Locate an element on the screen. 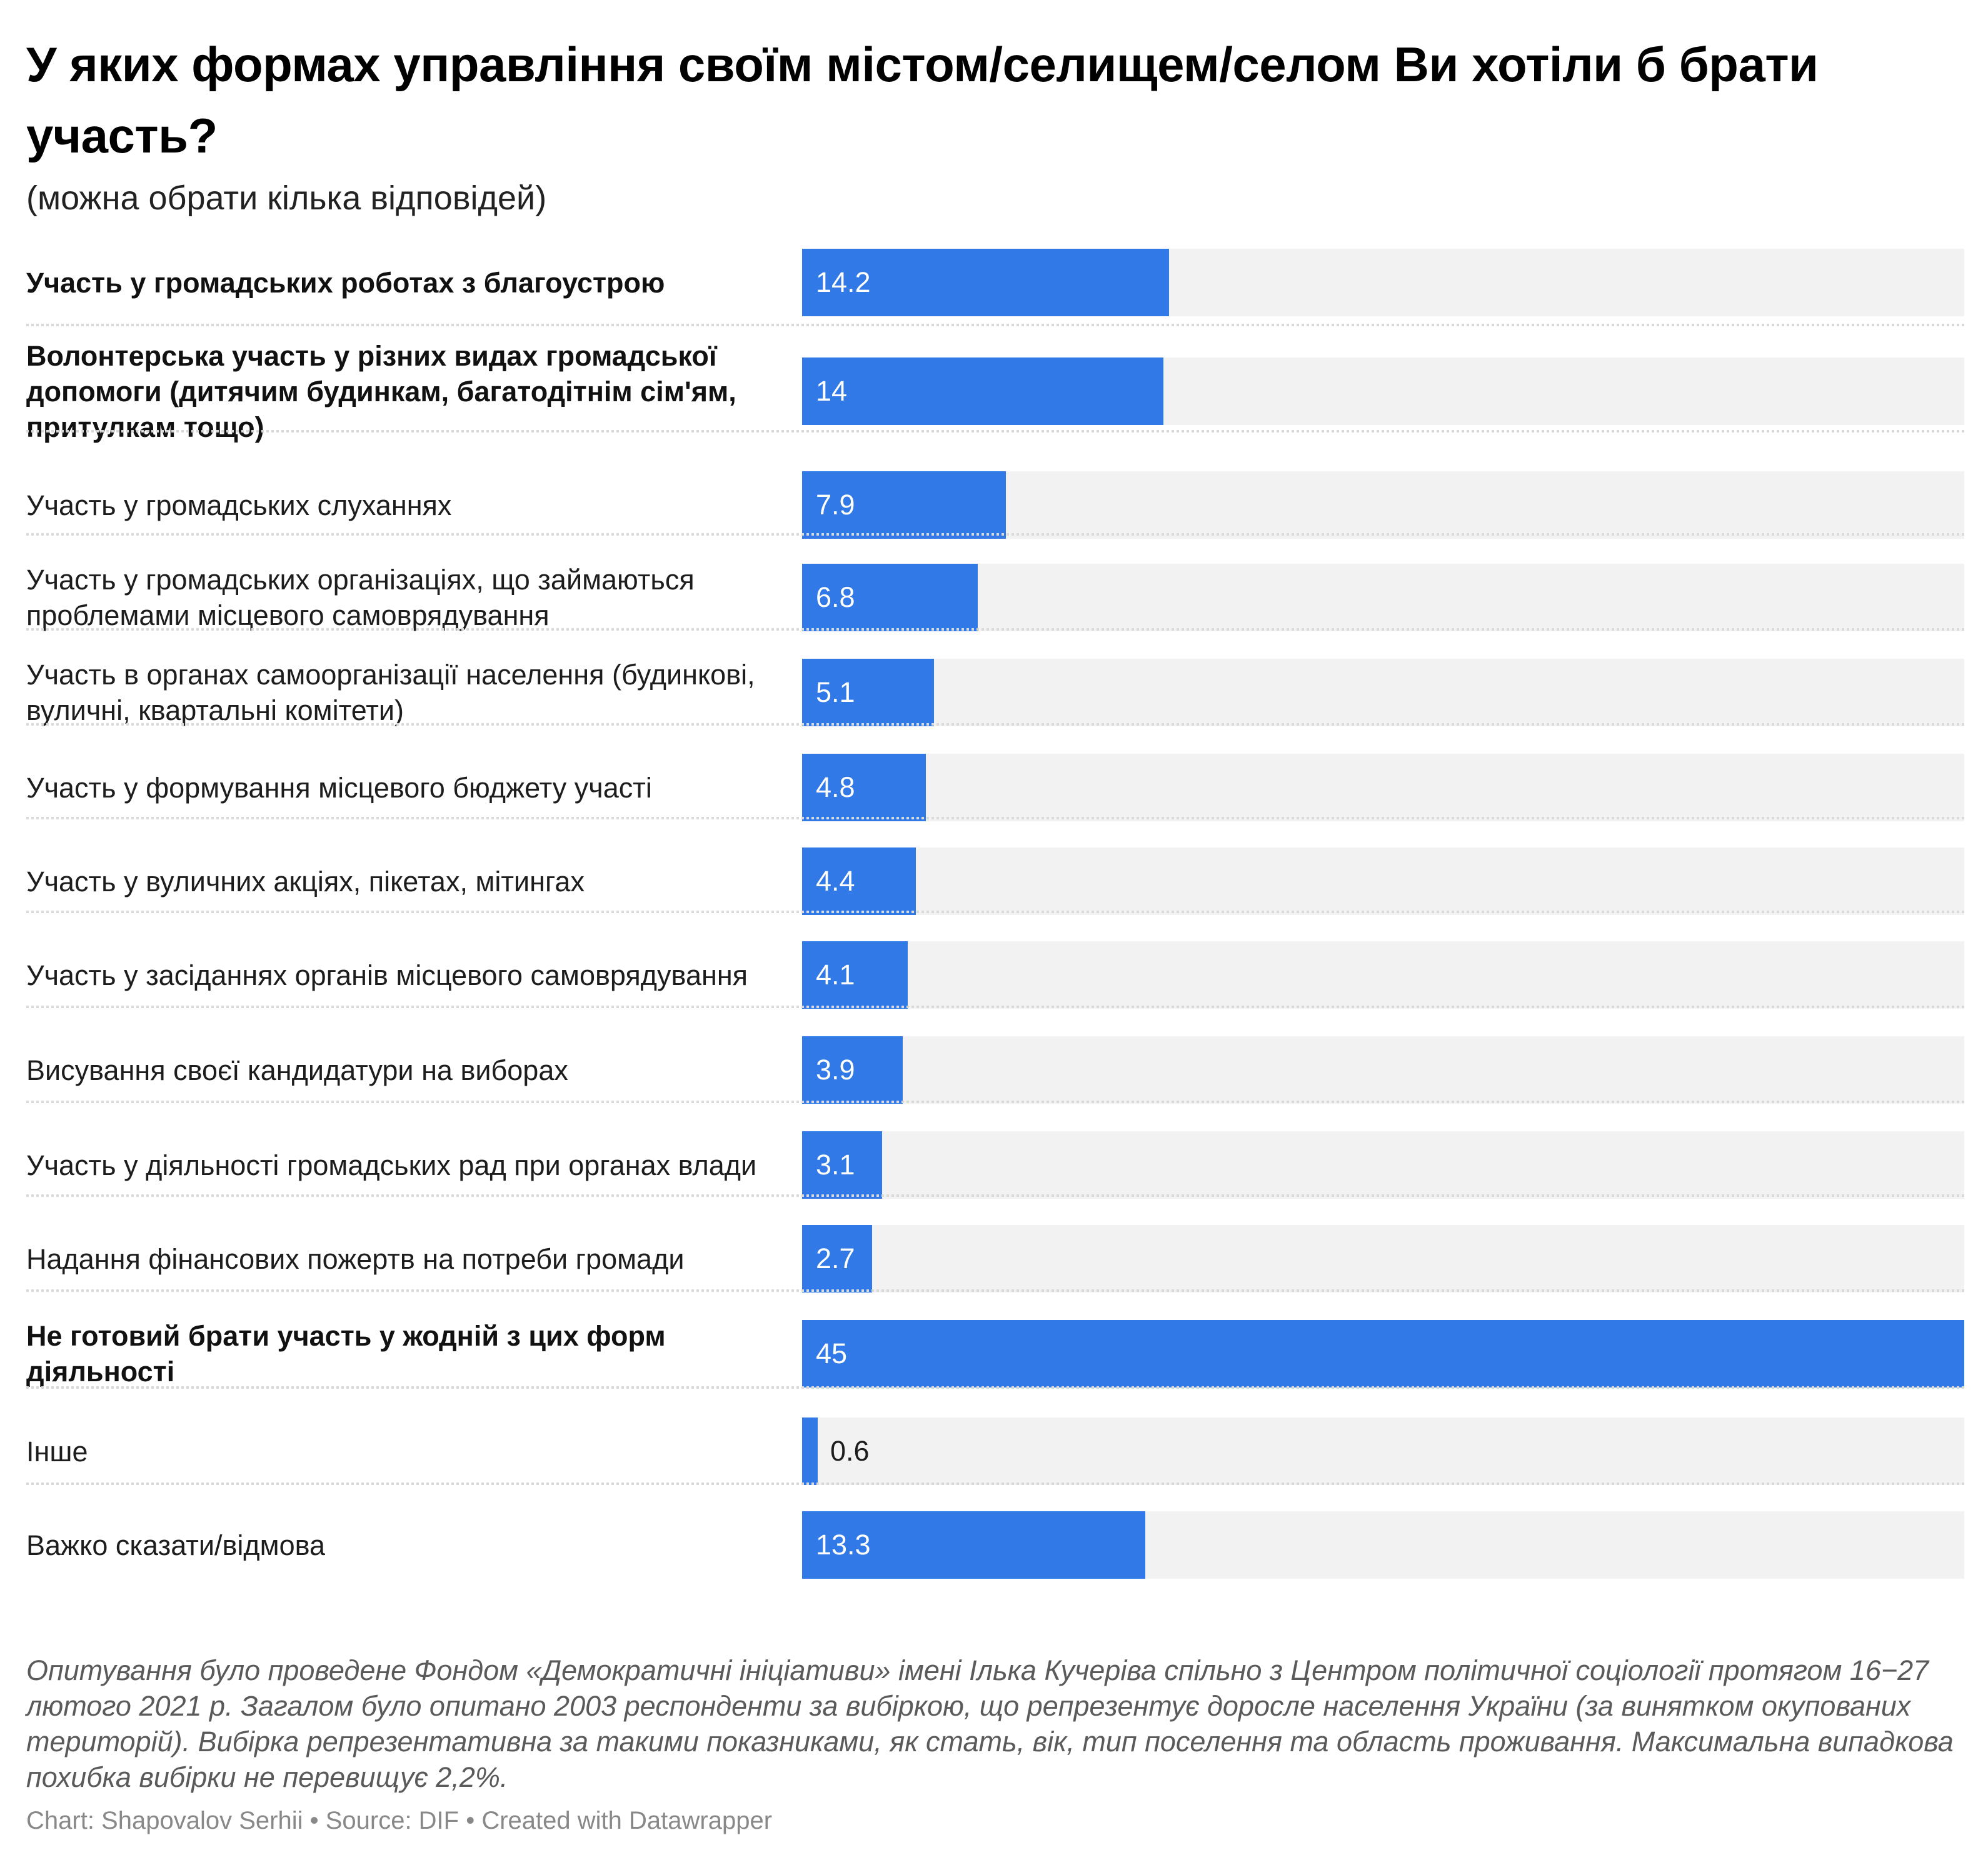  value-label: 7.9 is located at coordinates (835, 505).